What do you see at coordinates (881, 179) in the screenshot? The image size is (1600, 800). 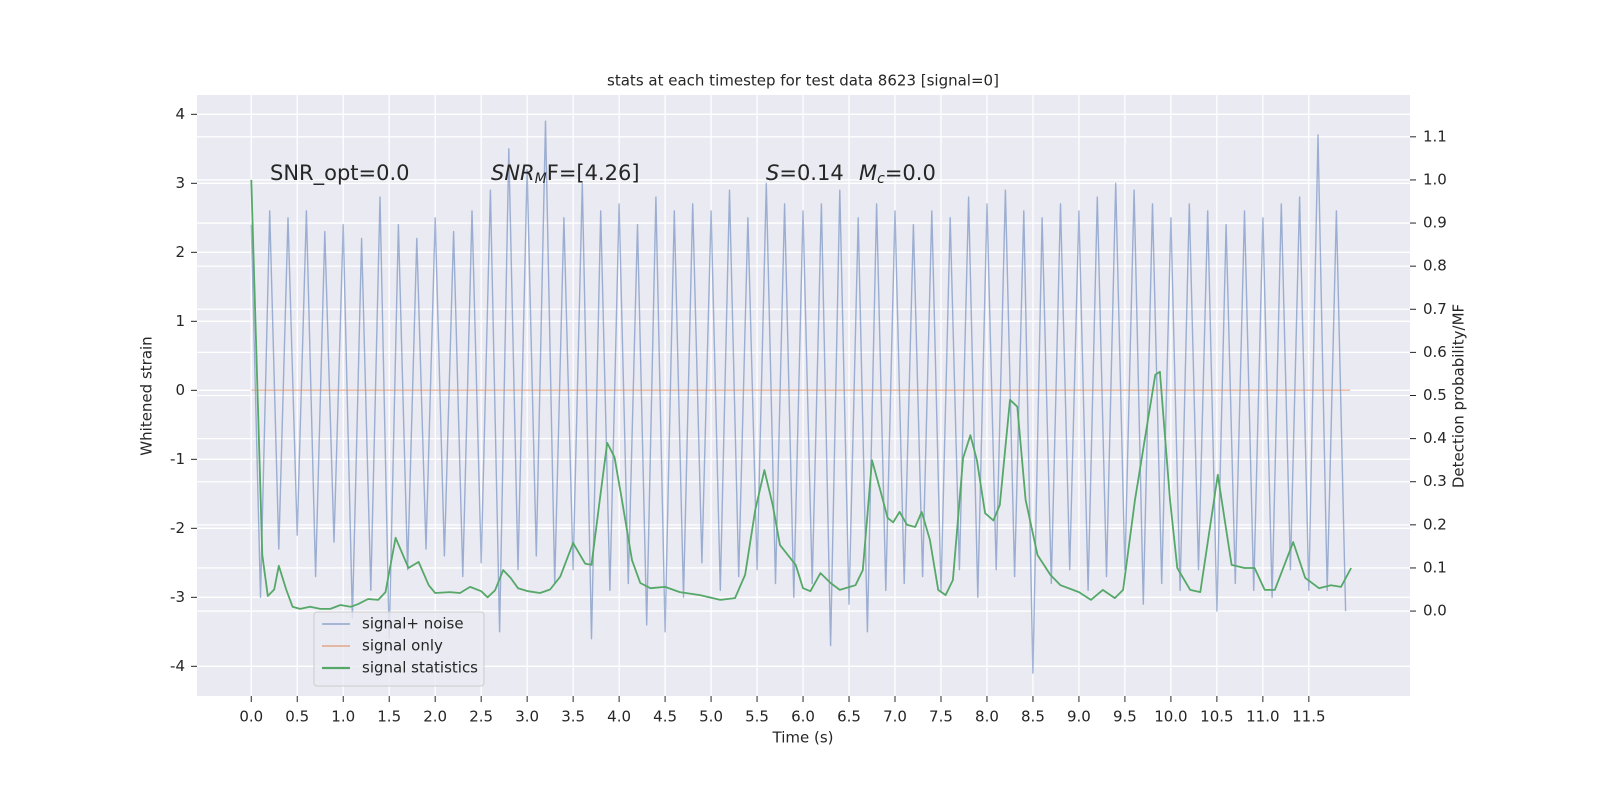 I see `annotation-part: c` at bounding box center [881, 179].